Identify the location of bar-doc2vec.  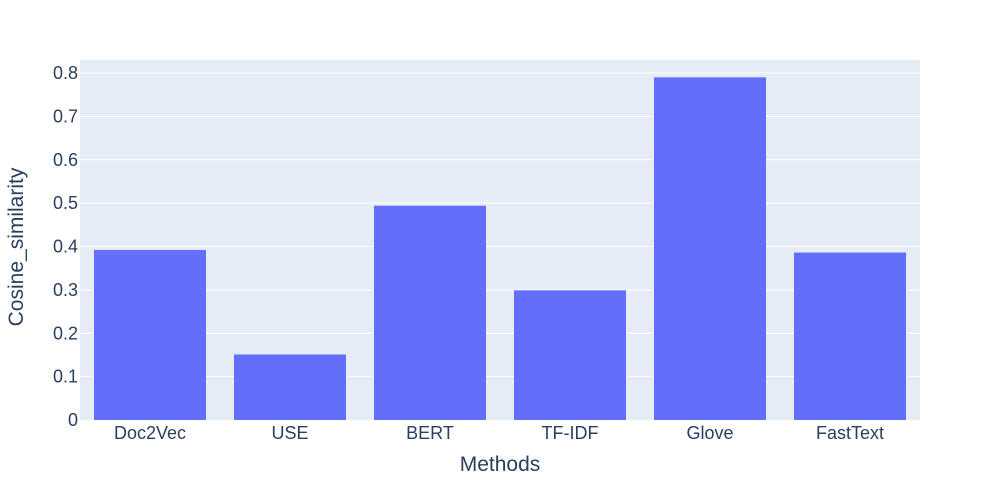
(150, 334).